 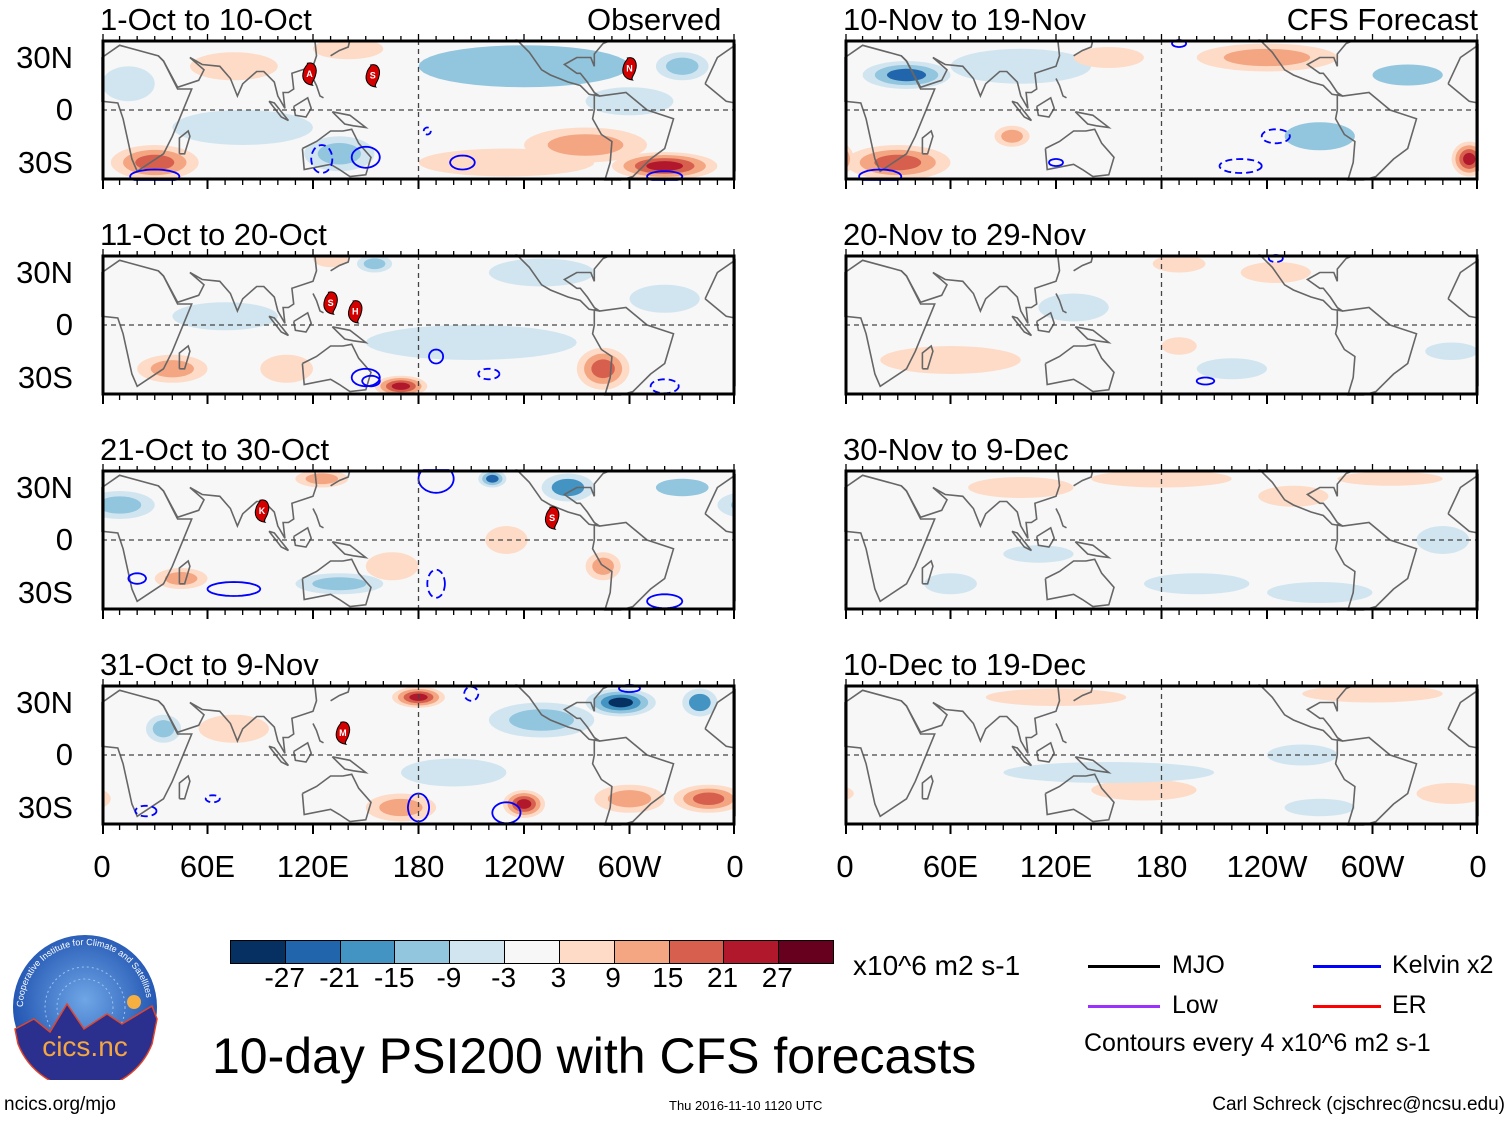 I want to click on contour-interval-note: Contours every 4 x10^6 m2 s-1, so click(x=1257, y=1043).